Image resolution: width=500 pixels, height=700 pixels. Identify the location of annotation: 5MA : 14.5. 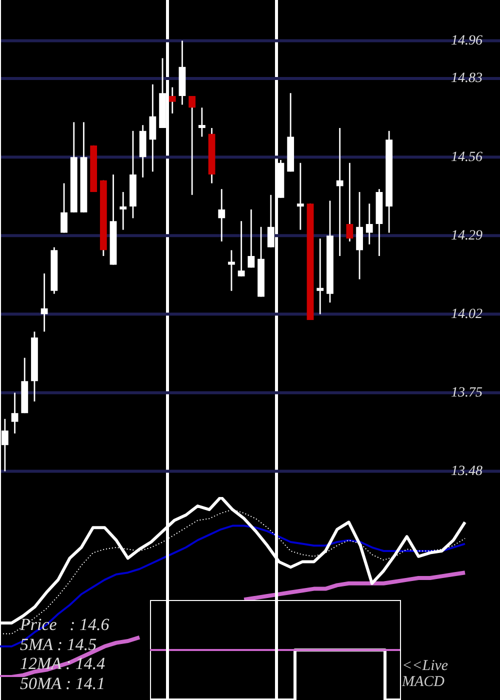
(59, 644).